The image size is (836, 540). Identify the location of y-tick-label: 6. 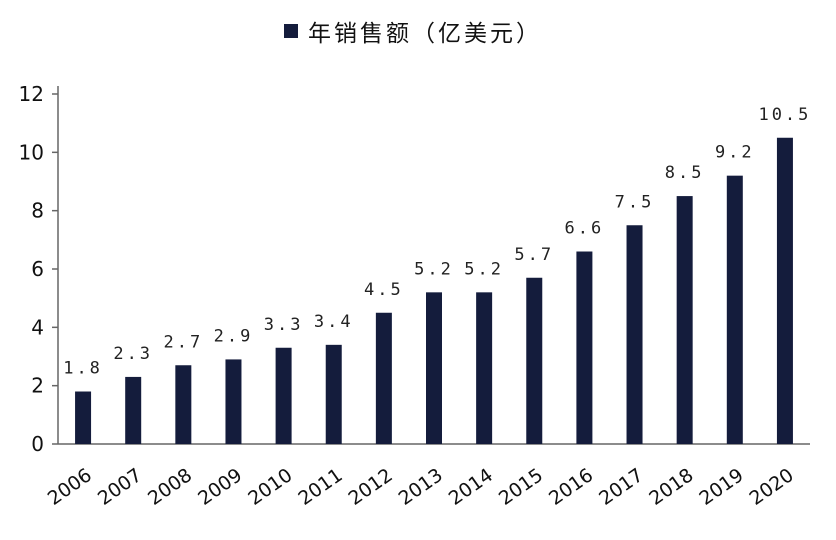
(37, 269).